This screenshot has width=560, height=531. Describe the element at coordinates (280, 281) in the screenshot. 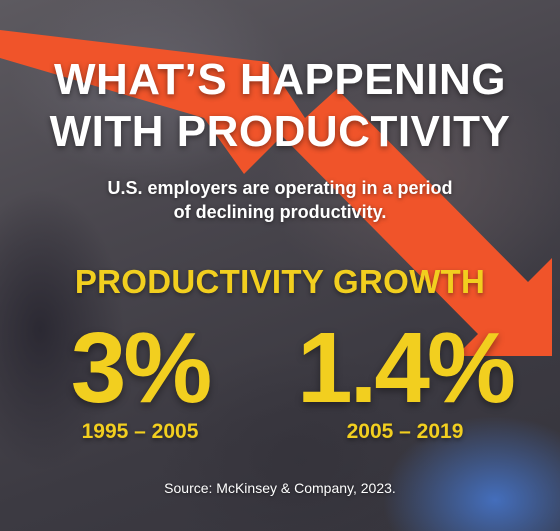

I see `section-title: PRODUCTIVITY GROWTH` at that location.